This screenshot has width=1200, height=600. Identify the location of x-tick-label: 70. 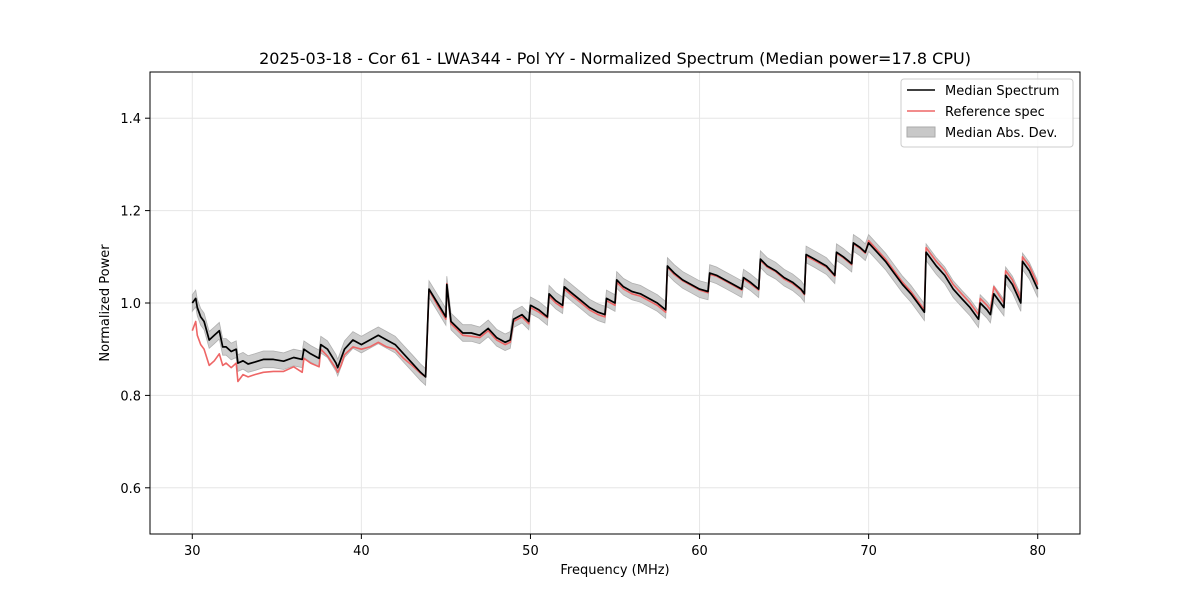
(868, 551).